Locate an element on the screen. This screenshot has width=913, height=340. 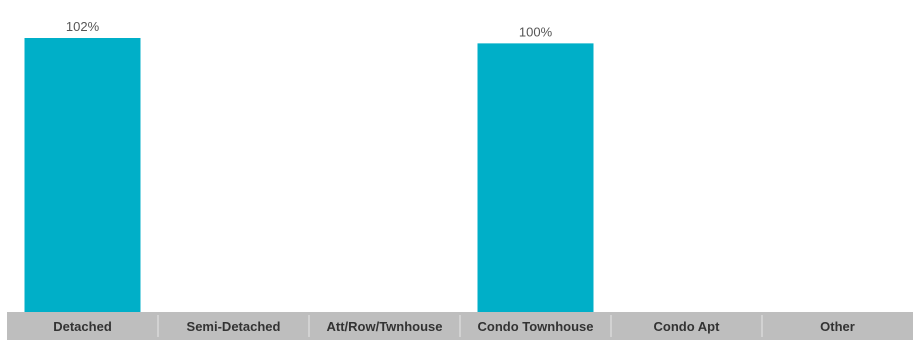
data-label: 100% is located at coordinates (536, 31).